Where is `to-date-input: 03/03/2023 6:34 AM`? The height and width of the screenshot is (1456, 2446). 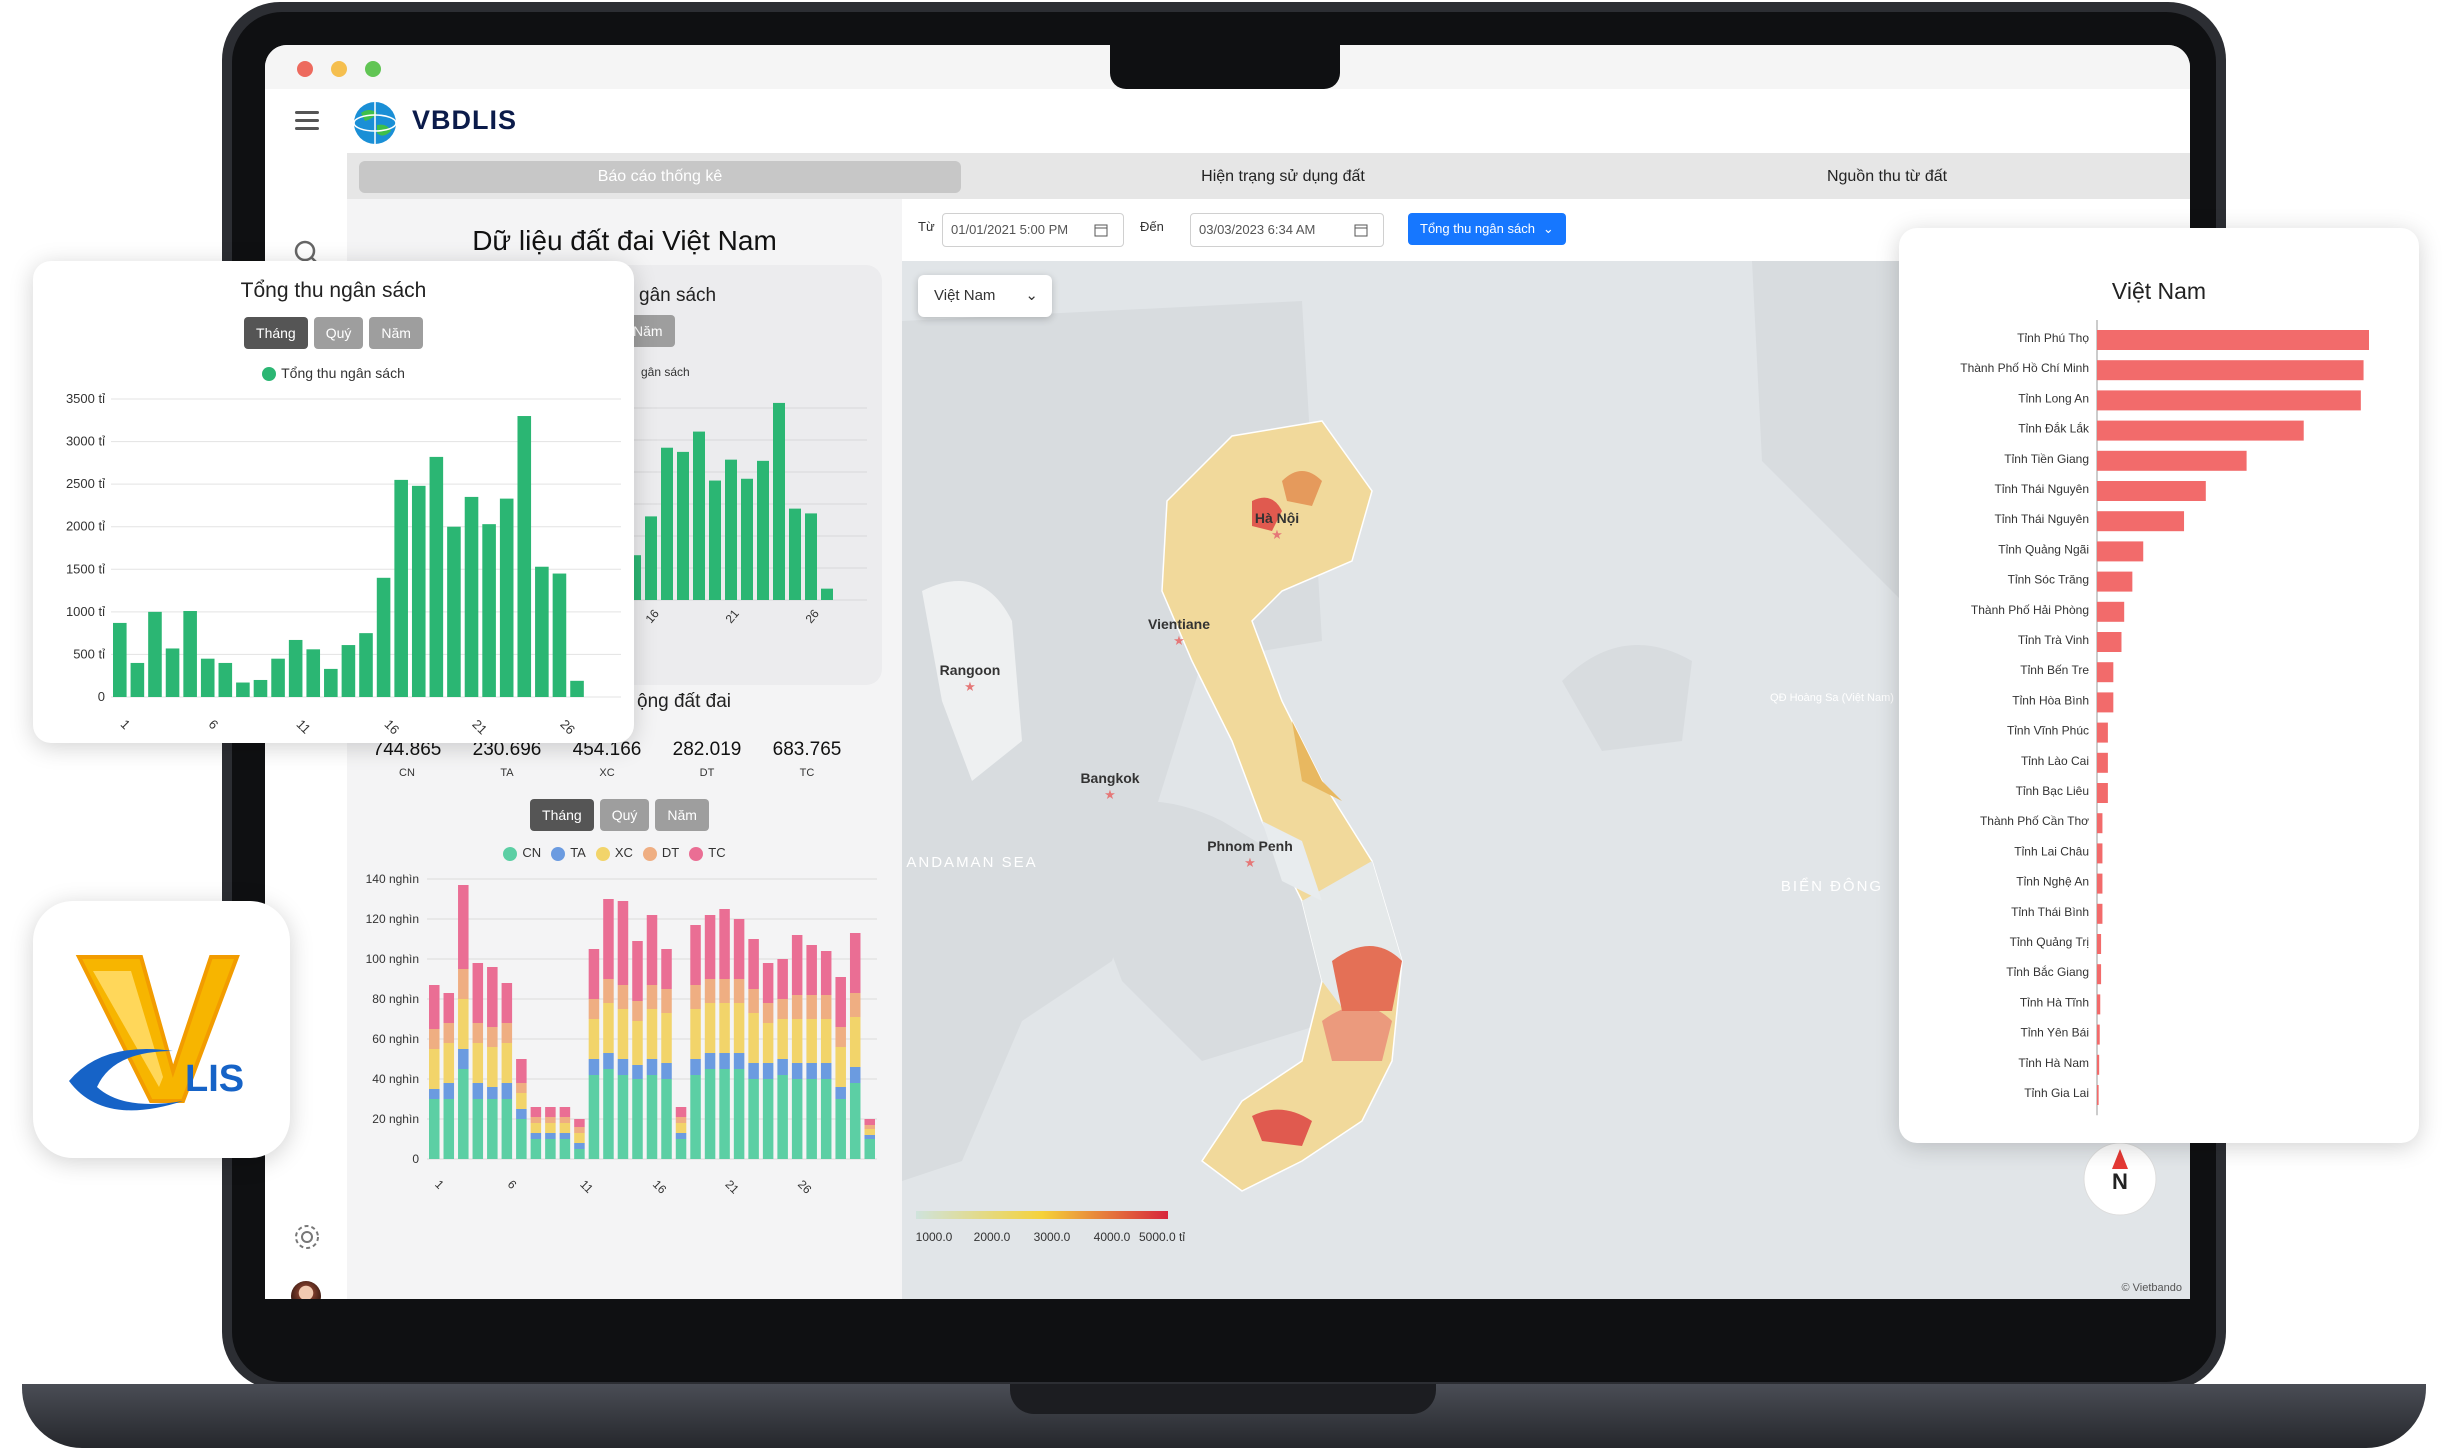
to-date-input: 03/03/2023 6:34 AM is located at coordinates (1287, 230).